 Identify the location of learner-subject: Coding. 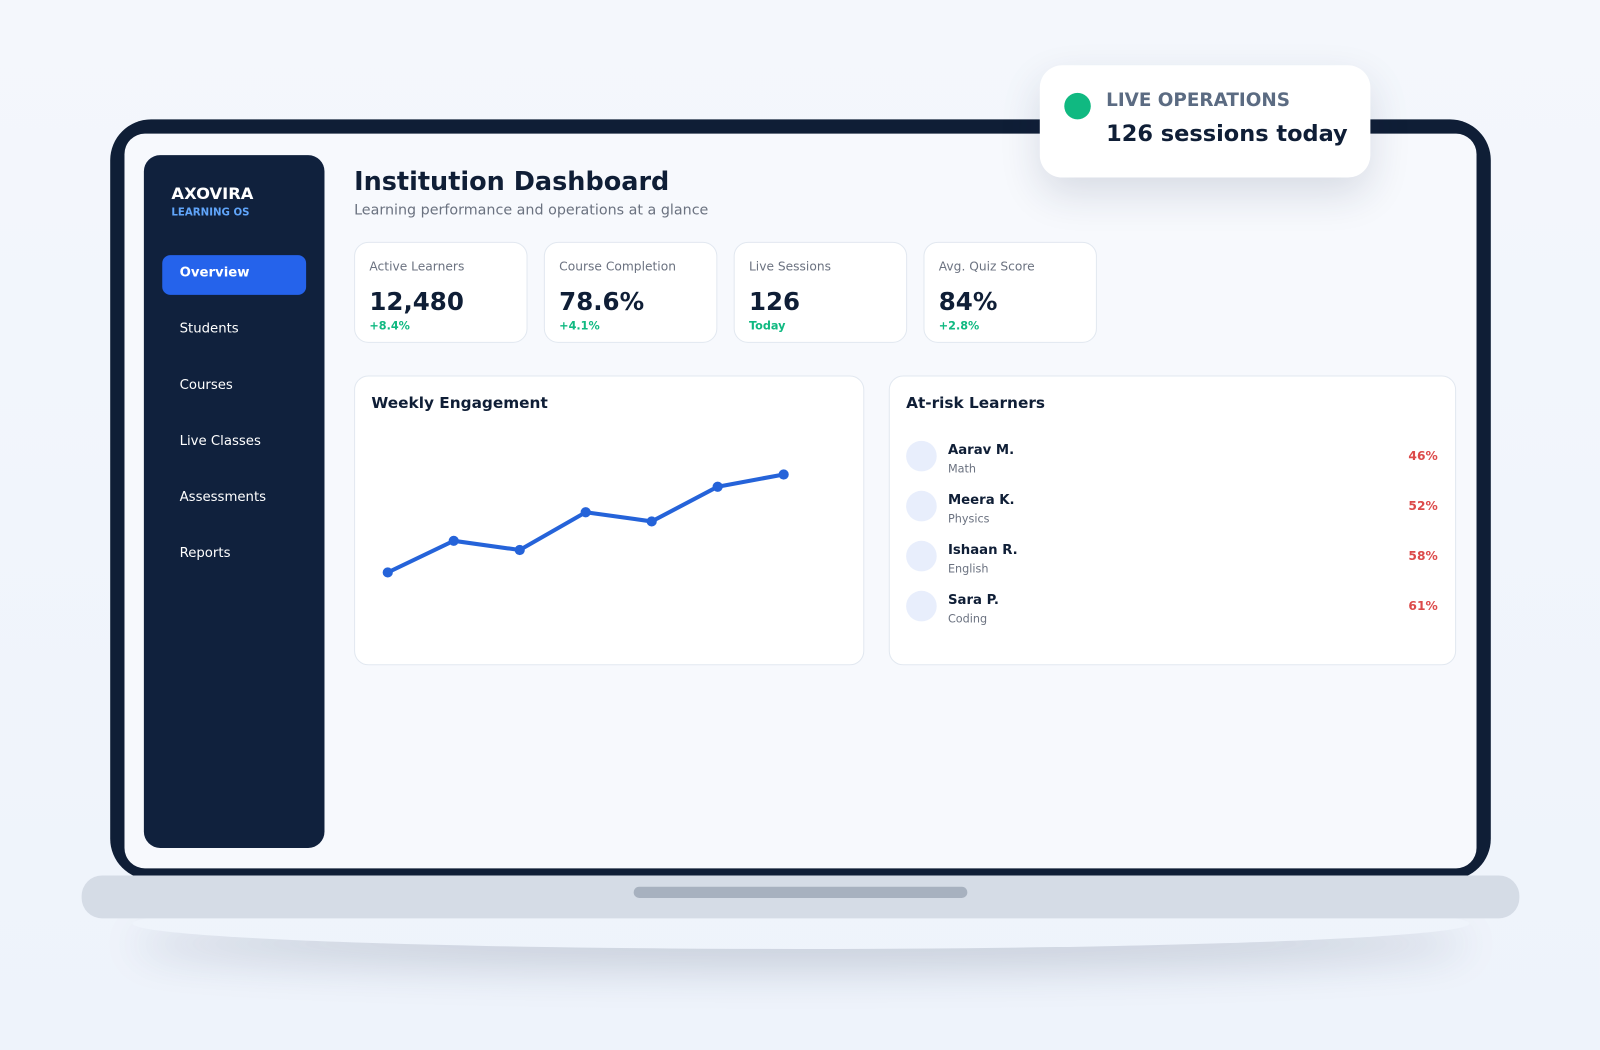
(967, 619).